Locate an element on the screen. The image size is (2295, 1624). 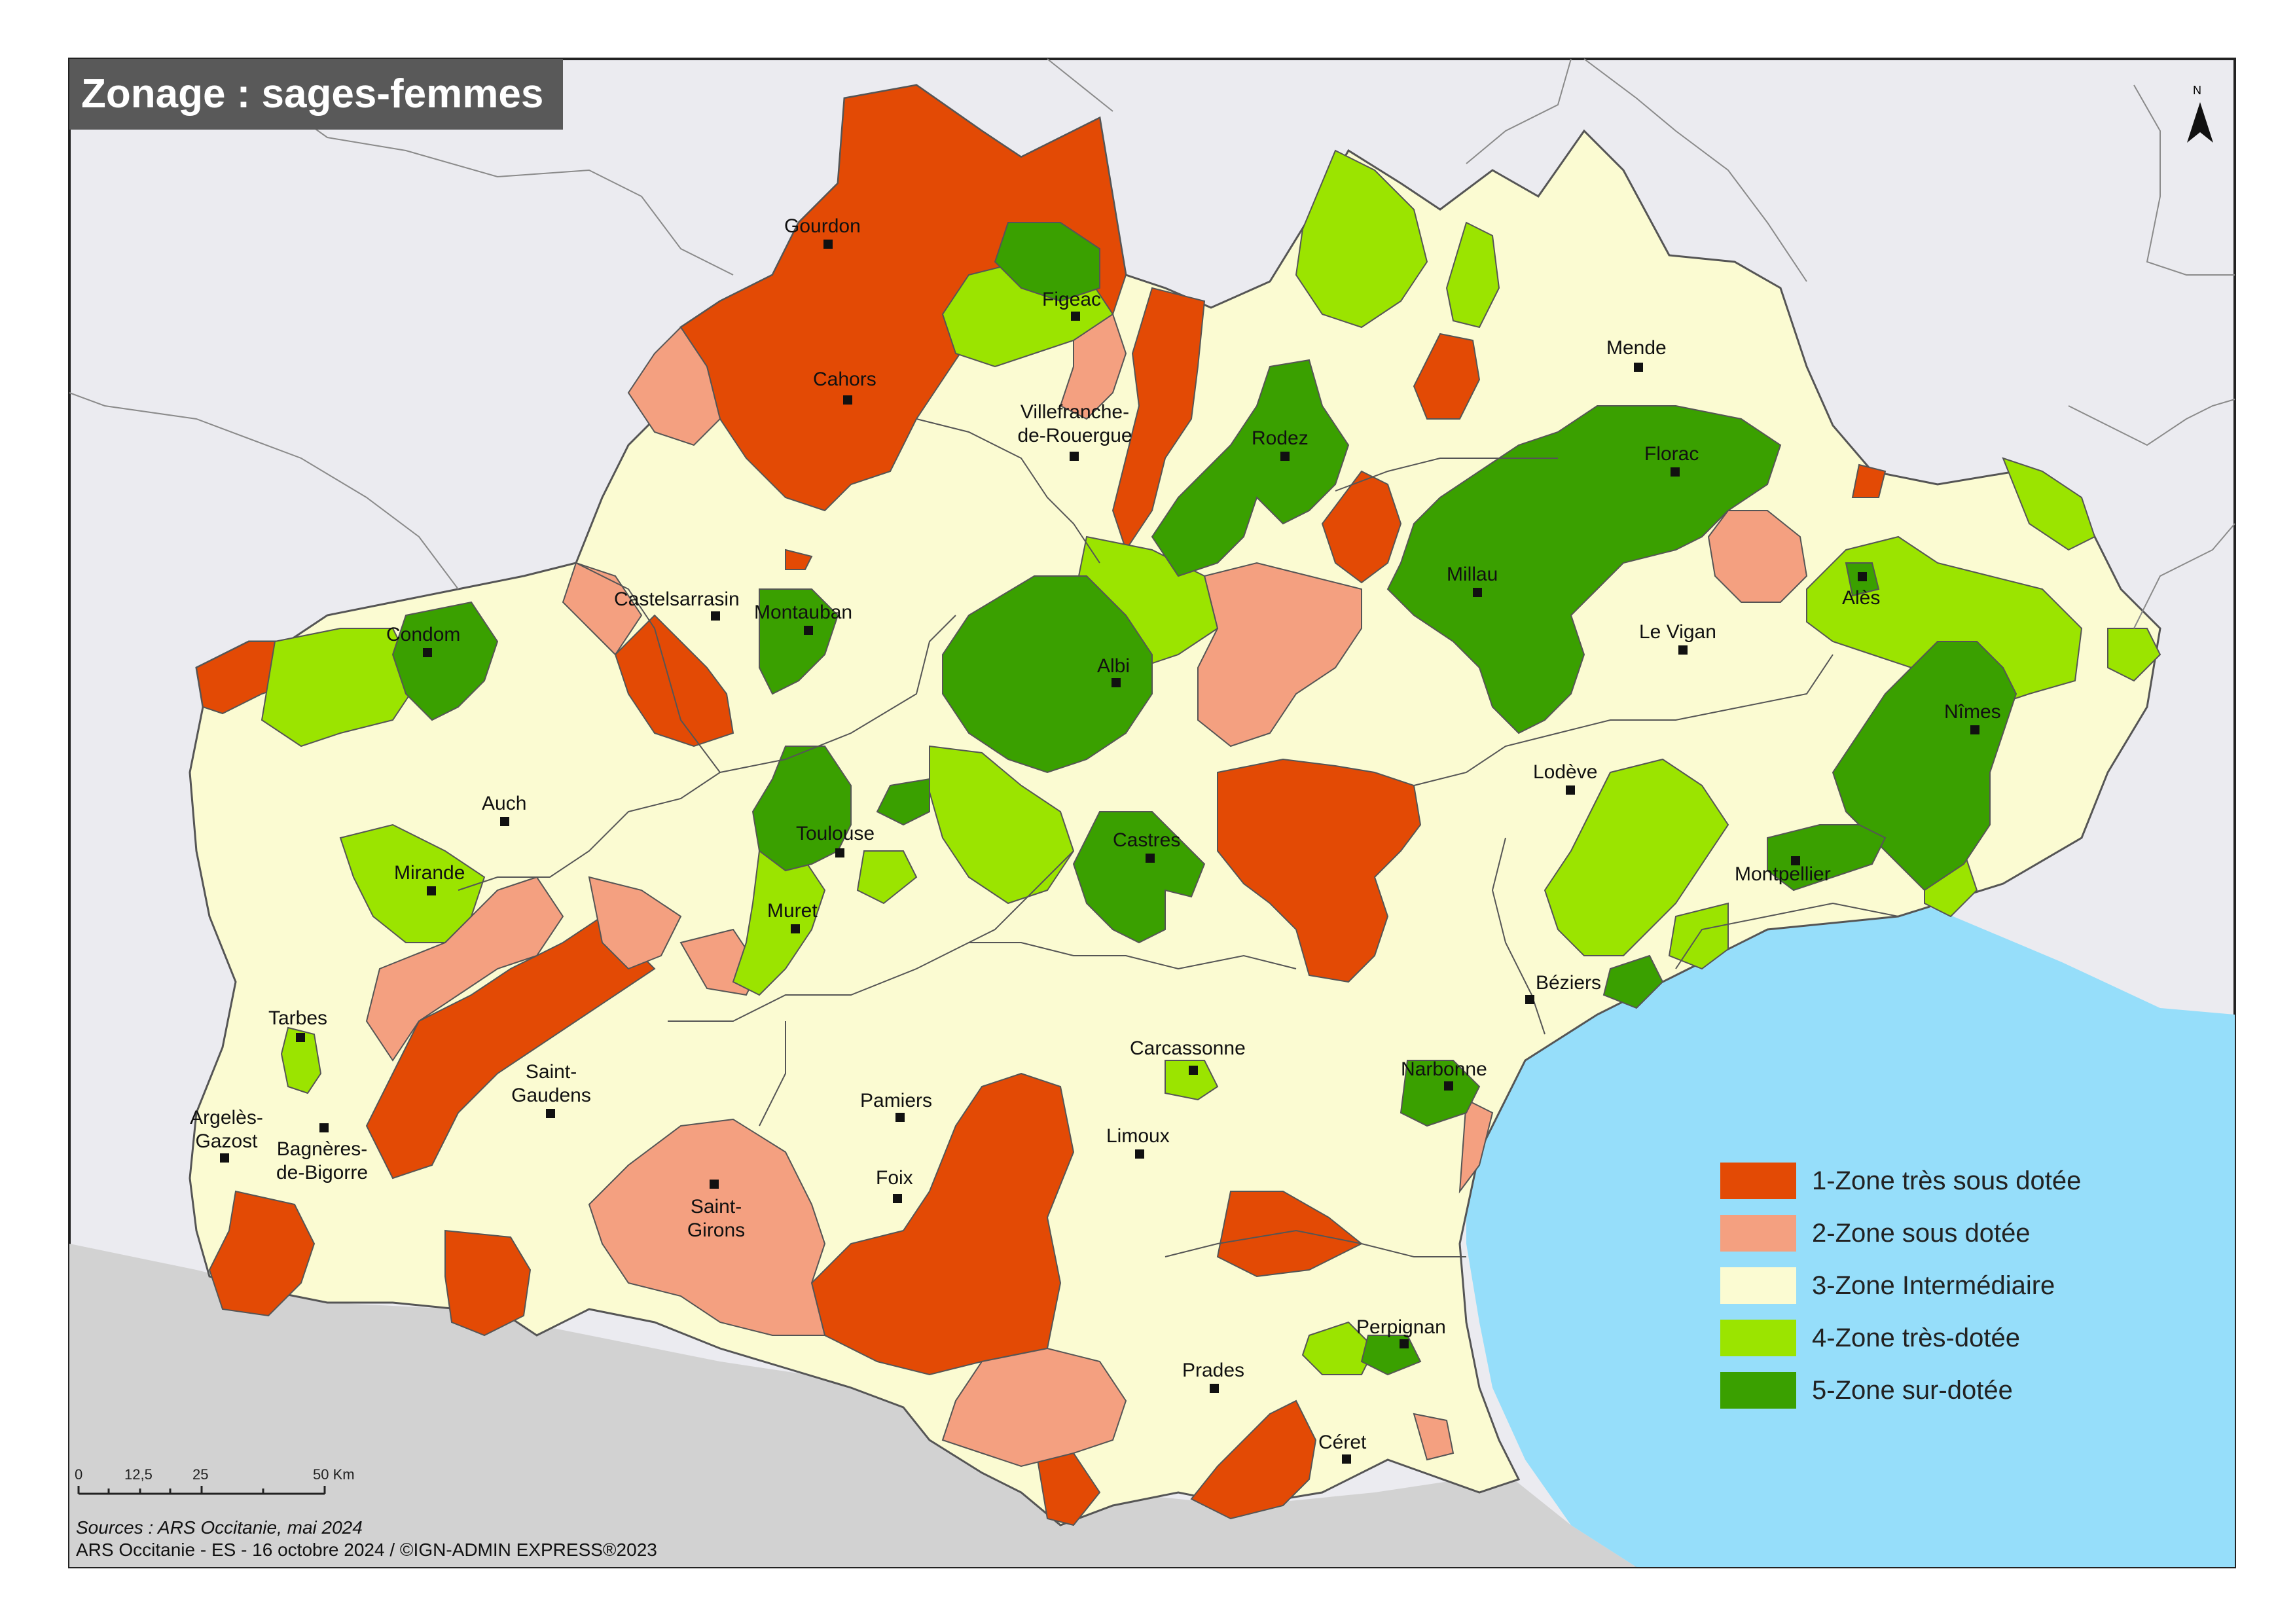
north-label: N is located at coordinates (2197, 90).